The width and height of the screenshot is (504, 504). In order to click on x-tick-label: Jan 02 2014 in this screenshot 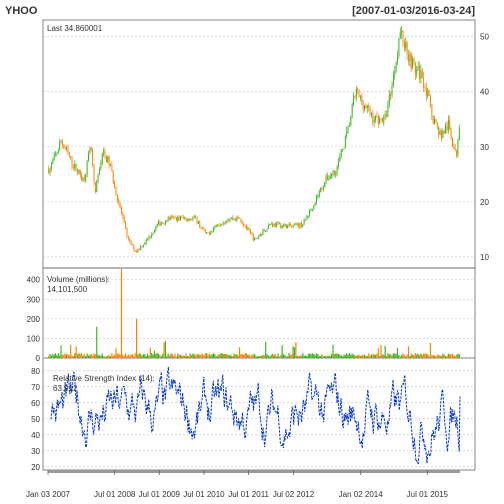, I will do `click(361, 494)`.